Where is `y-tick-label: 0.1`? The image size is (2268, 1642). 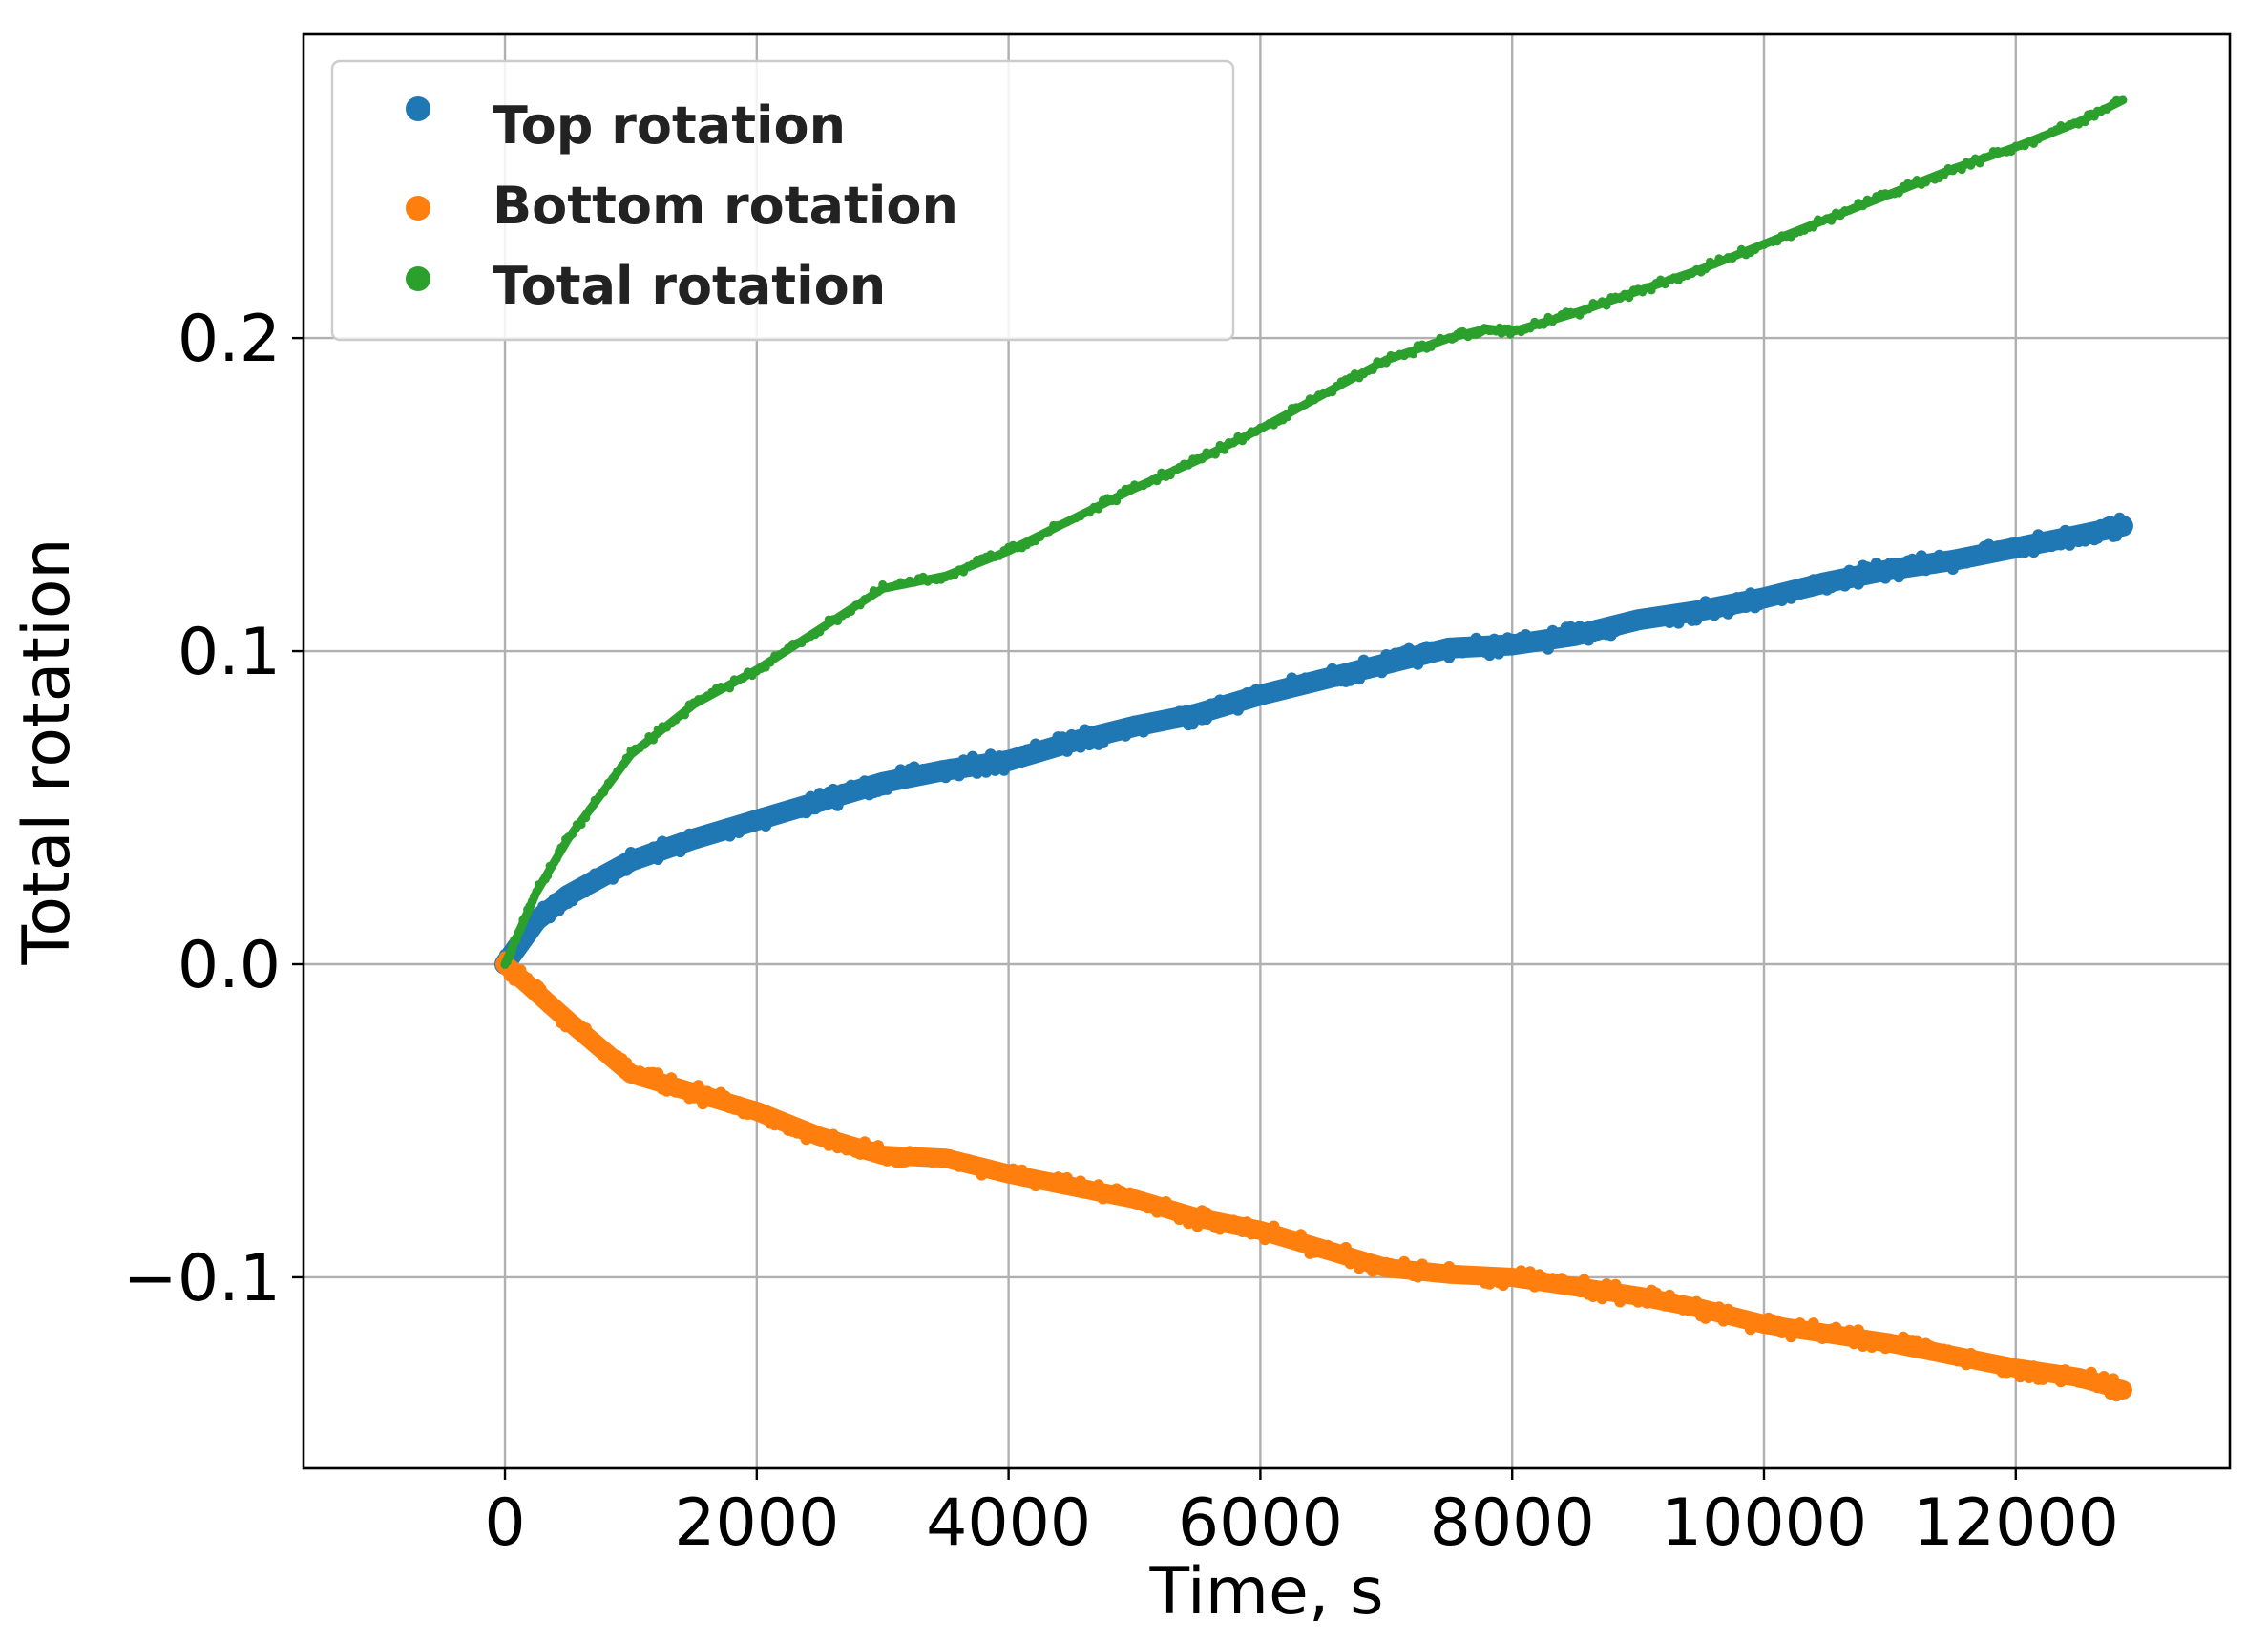 y-tick-label: 0.1 is located at coordinates (230, 653).